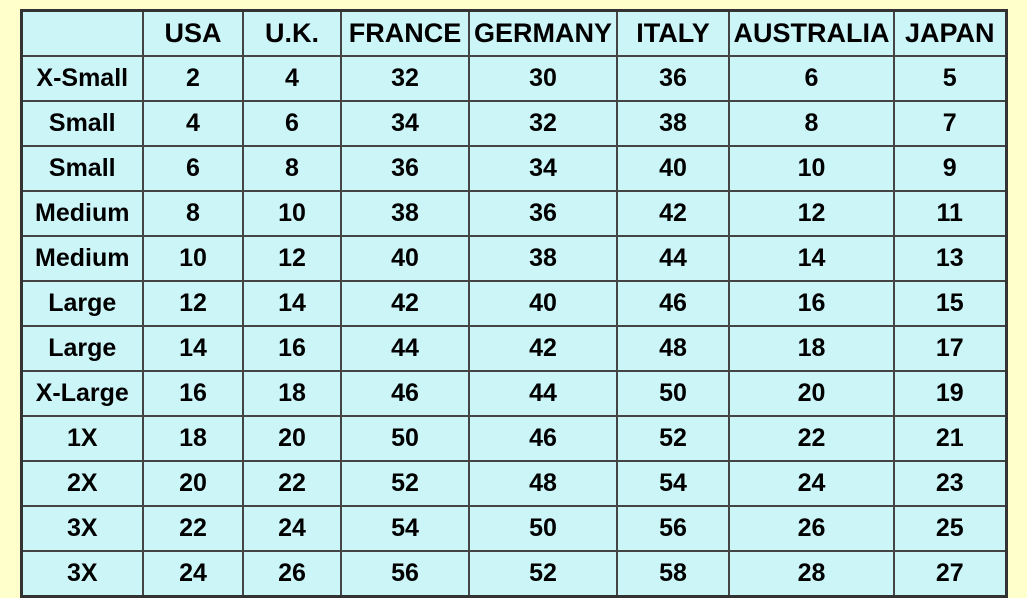 The image size is (1027, 598). What do you see at coordinates (82, 528) in the screenshot?
I see `row-label: 3X` at bounding box center [82, 528].